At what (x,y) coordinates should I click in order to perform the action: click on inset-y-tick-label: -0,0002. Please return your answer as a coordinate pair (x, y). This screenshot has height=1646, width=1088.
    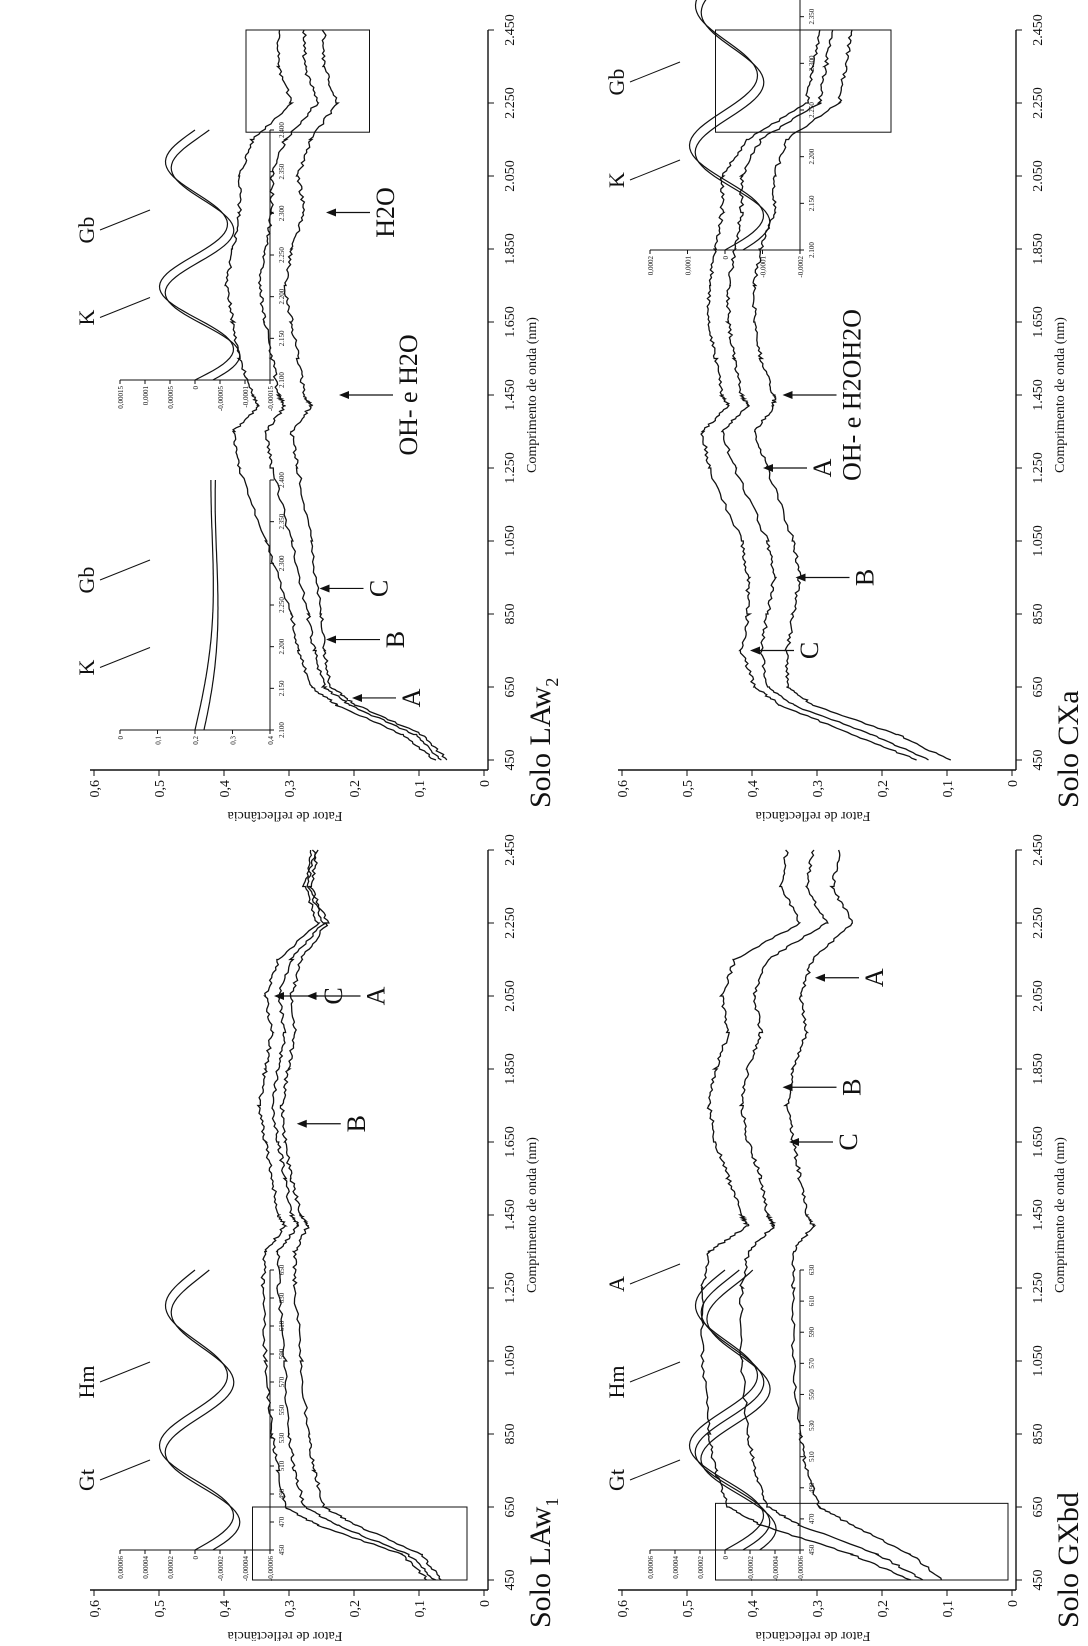
    Looking at the image, I should click on (801, 267).